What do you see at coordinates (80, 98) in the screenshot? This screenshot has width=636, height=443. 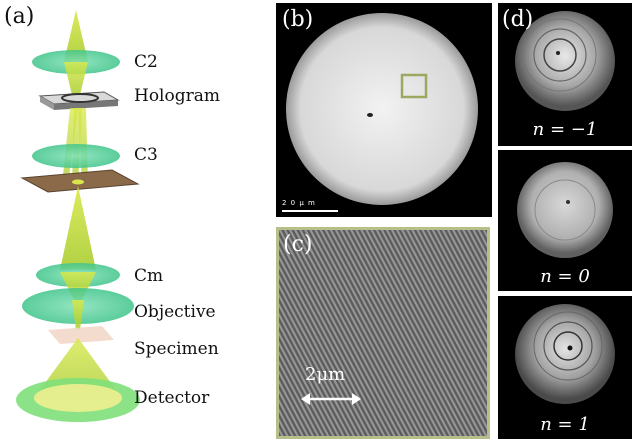 I see `hologram-pattern` at bounding box center [80, 98].